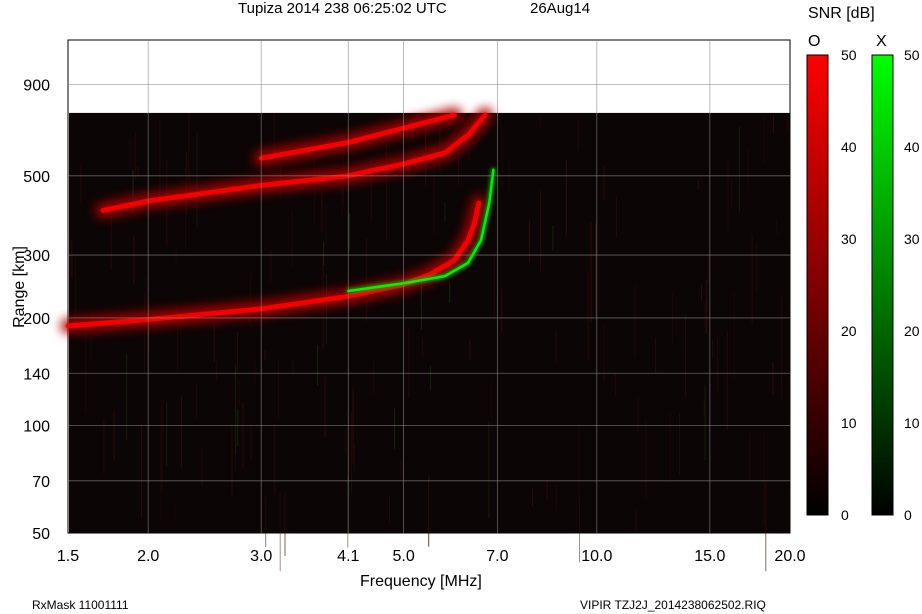 This screenshot has height=614, width=922. What do you see at coordinates (497, 556) in the screenshot?
I see `x-tick-label-5: 7.0` at bounding box center [497, 556].